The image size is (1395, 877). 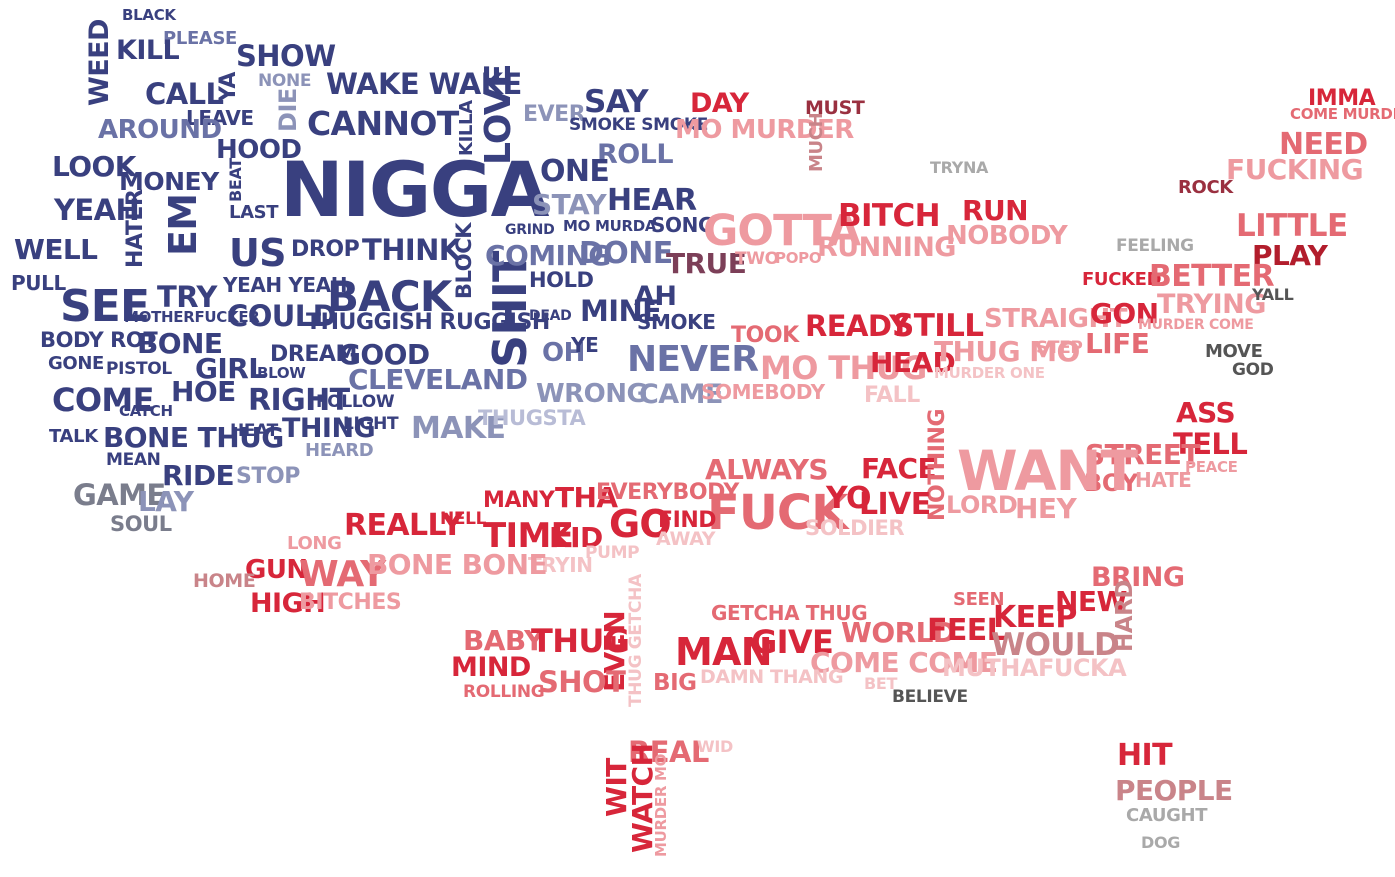 What do you see at coordinates (1196, 325) in the screenshot?
I see `word-murdercome: MURDER COME` at bounding box center [1196, 325].